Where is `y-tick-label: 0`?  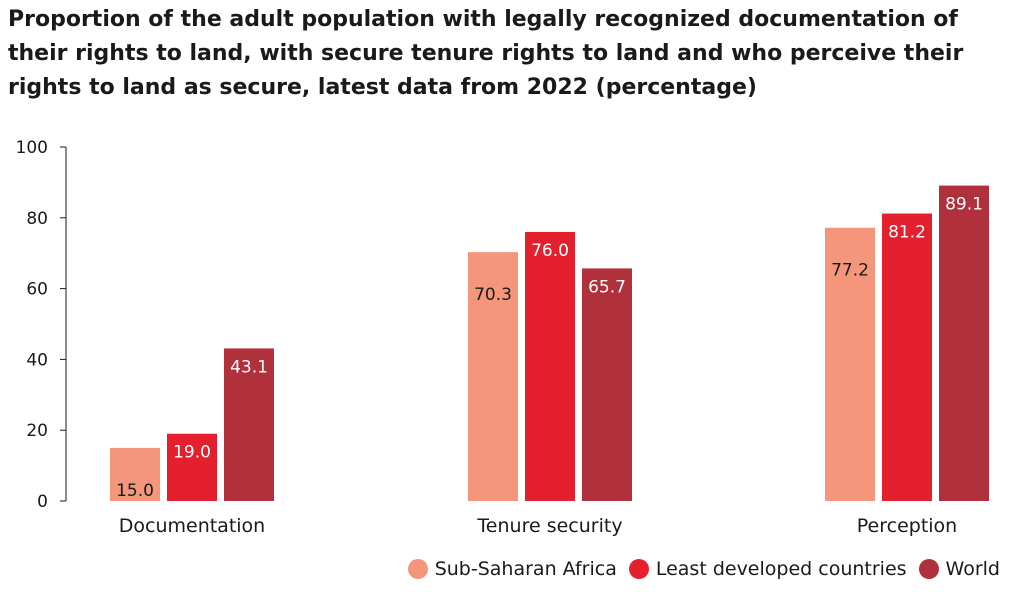
y-tick-label: 0 is located at coordinates (42, 502).